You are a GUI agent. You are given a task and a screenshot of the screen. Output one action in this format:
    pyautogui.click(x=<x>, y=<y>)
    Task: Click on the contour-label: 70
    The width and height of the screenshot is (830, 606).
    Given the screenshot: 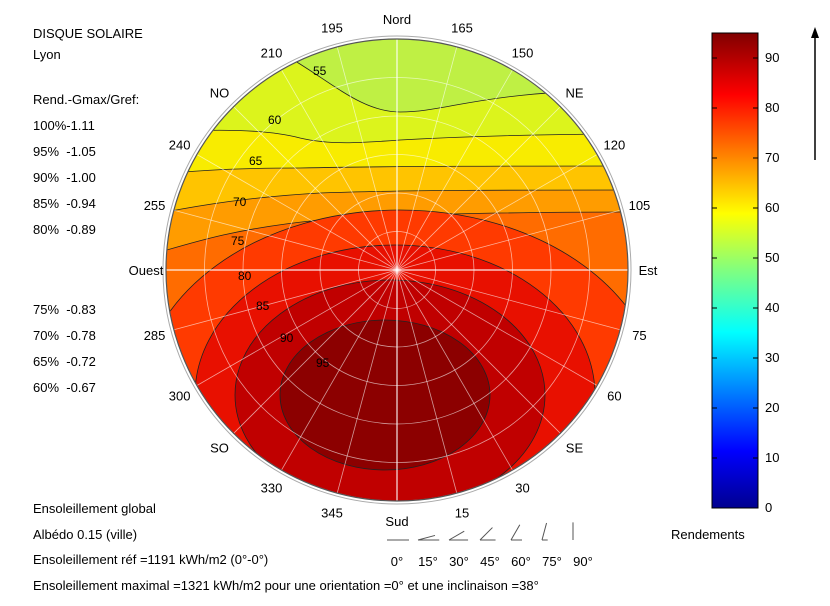 What is the action you would take?
    pyautogui.click(x=240, y=202)
    